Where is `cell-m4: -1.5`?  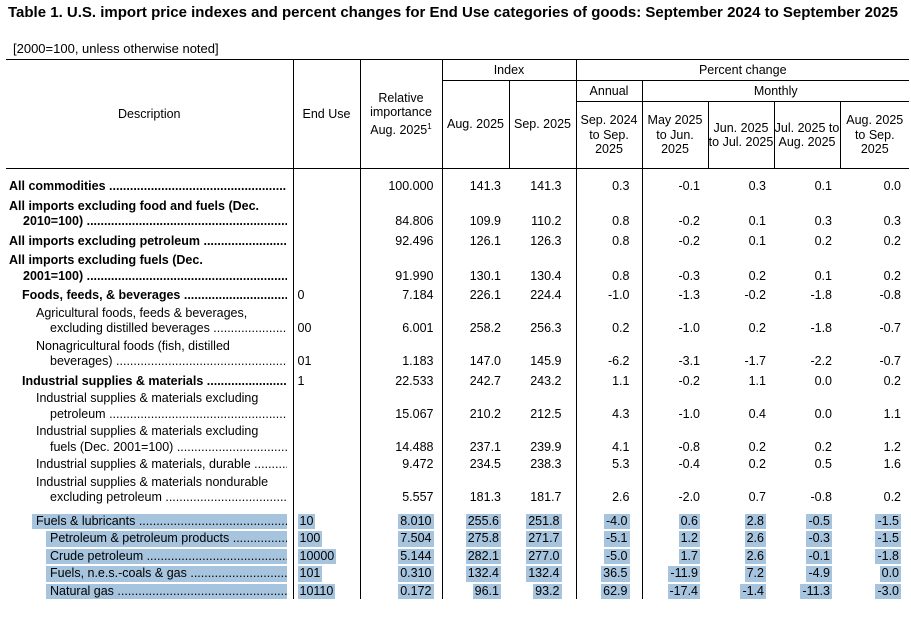
cell-m4: -1.5 is located at coordinates (874, 517).